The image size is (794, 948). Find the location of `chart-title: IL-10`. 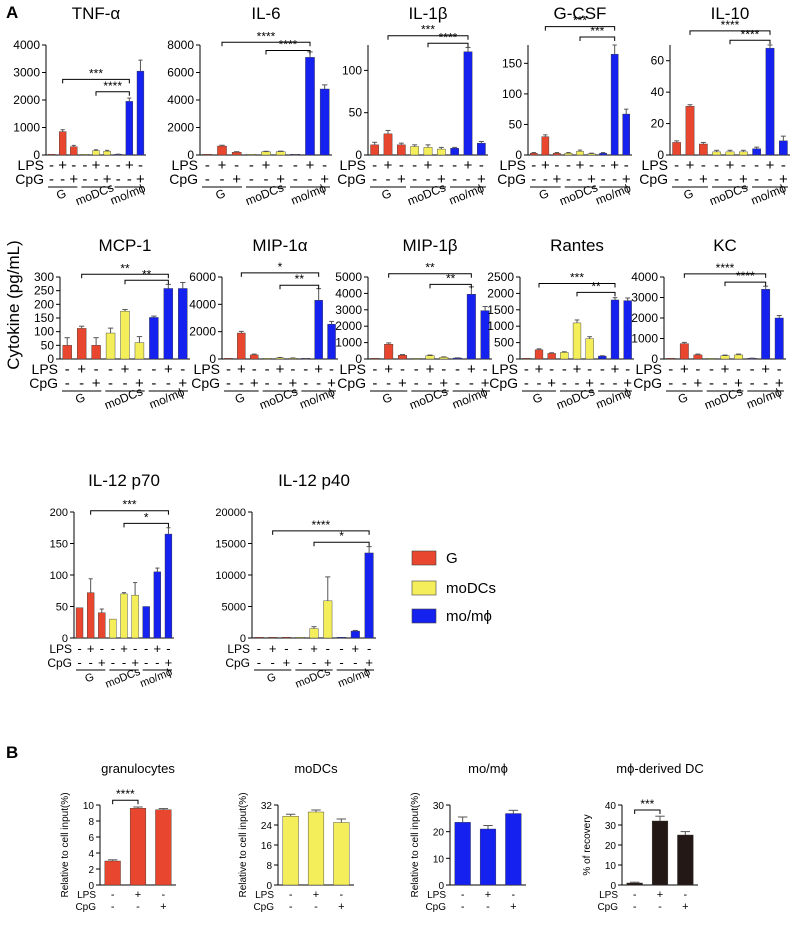

chart-title: IL-10 is located at coordinates (730, 13).